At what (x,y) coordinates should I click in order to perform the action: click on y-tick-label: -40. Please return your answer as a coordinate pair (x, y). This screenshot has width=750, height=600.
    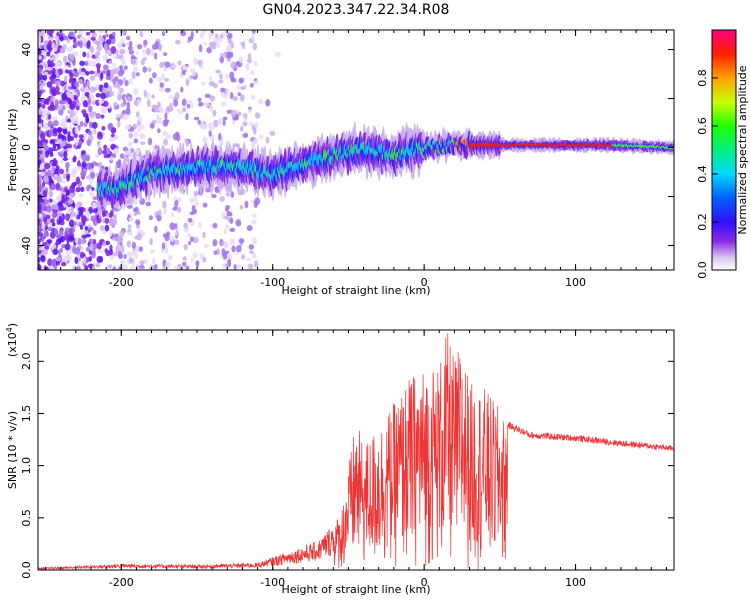
    Looking at the image, I should click on (26, 246).